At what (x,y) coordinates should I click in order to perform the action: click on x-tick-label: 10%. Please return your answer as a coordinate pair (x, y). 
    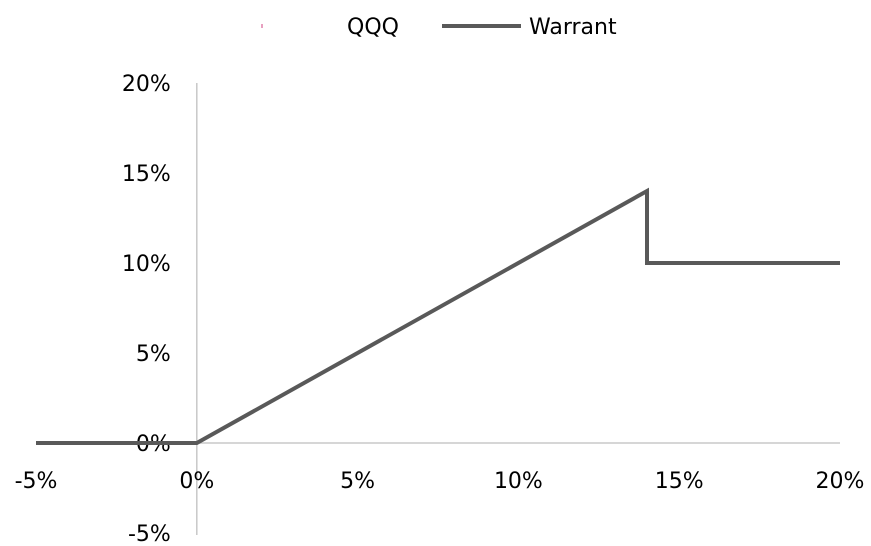
    Looking at the image, I should click on (518, 481).